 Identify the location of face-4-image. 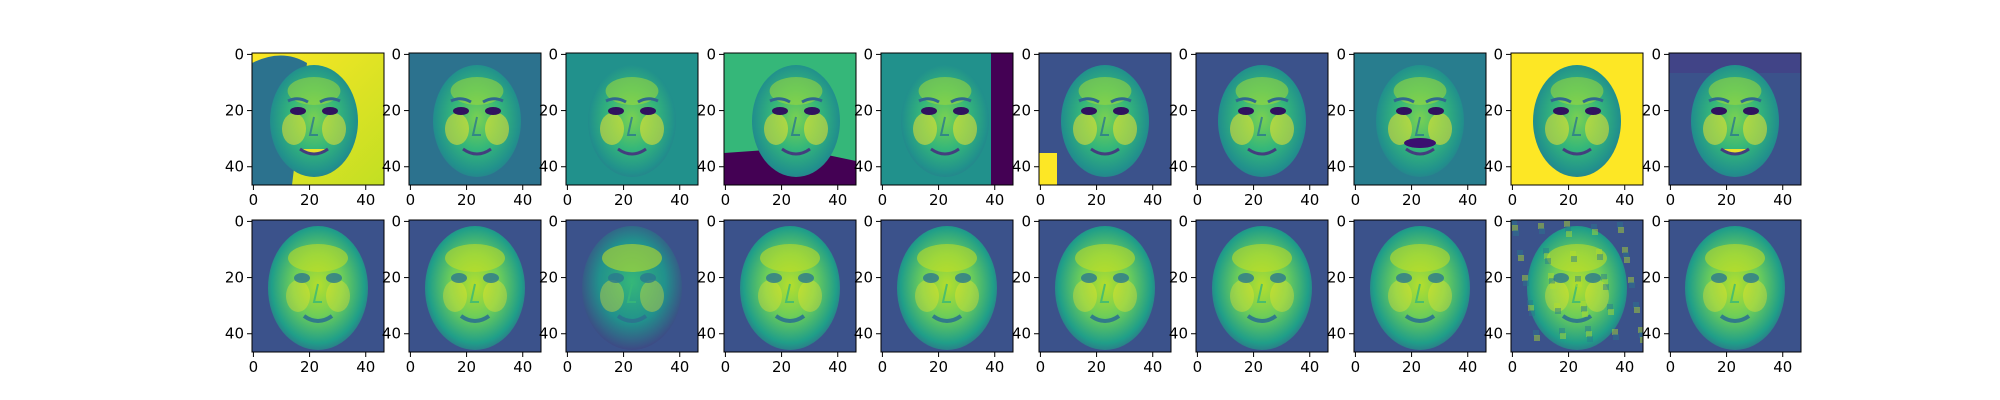
(790, 119).